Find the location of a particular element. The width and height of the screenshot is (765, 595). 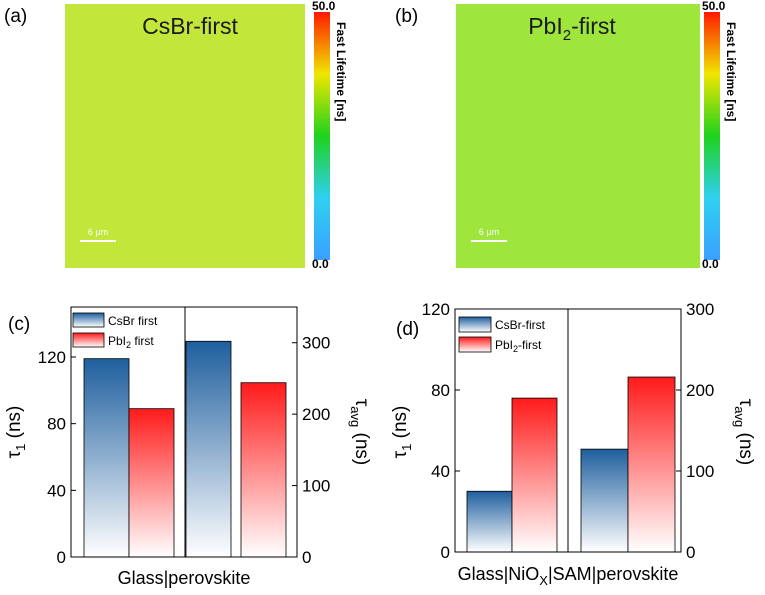

panel-c-bar-τavg-1 is located at coordinates (208, 449).